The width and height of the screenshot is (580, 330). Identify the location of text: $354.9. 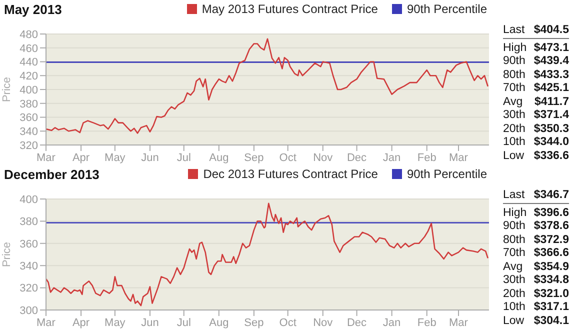
(551, 267).